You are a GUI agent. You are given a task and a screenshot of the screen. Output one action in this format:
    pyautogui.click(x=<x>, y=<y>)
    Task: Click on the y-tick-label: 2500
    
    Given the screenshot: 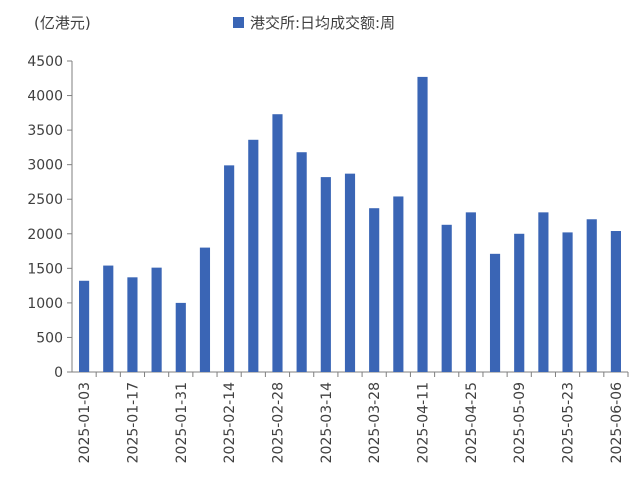 What is the action you would take?
    pyautogui.click(x=45, y=200)
    